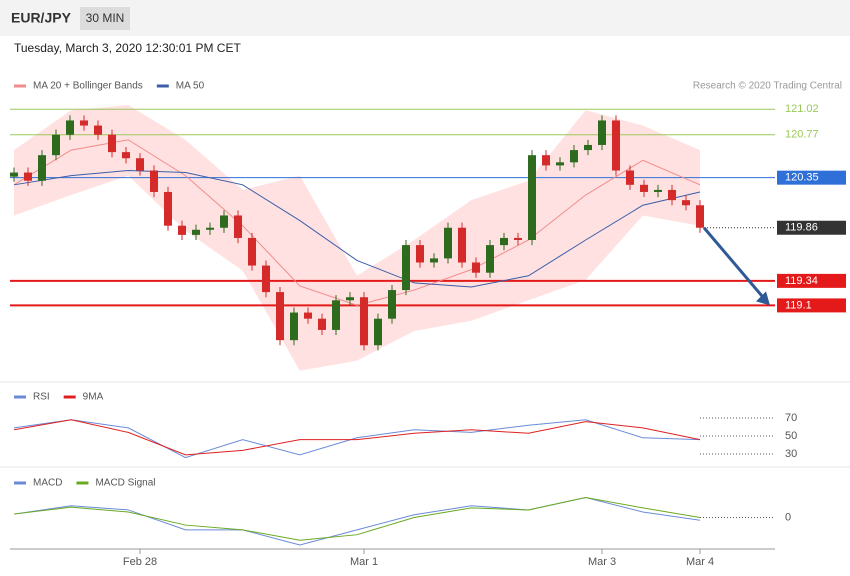  Describe the element at coordinates (767, 86) in the screenshot. I see `credit: Research © 2020 Trading Central` at that location.